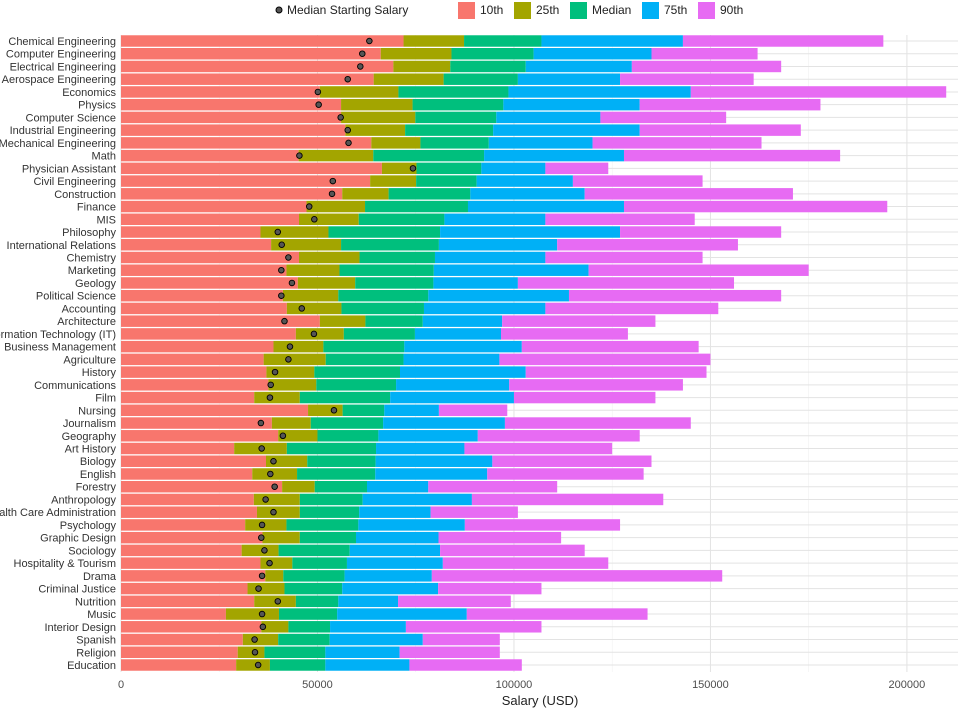 Image resolution: width=966 pixels, height=717 pixels. What do you see at coordinates (105, 399) in the screenshot?
I see `y-tick-label: Film` at bounding box center [105, 399].